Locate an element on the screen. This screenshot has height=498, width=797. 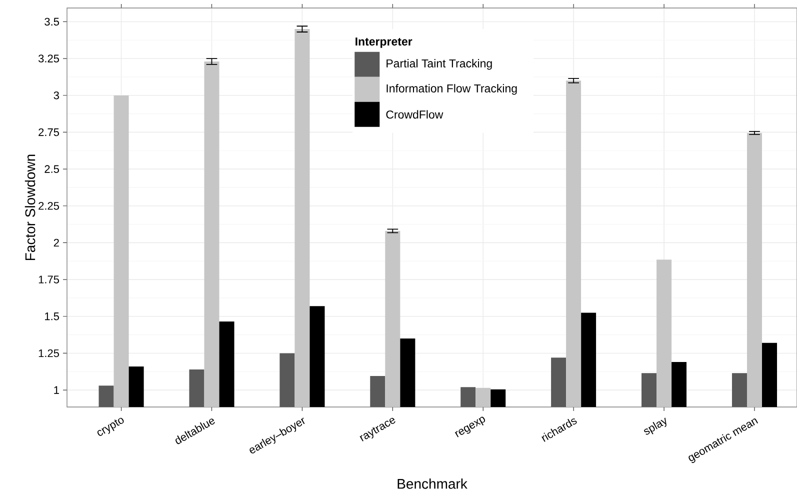
legend-label: Partial Taint Tracking is located at coordinates (439, 64).